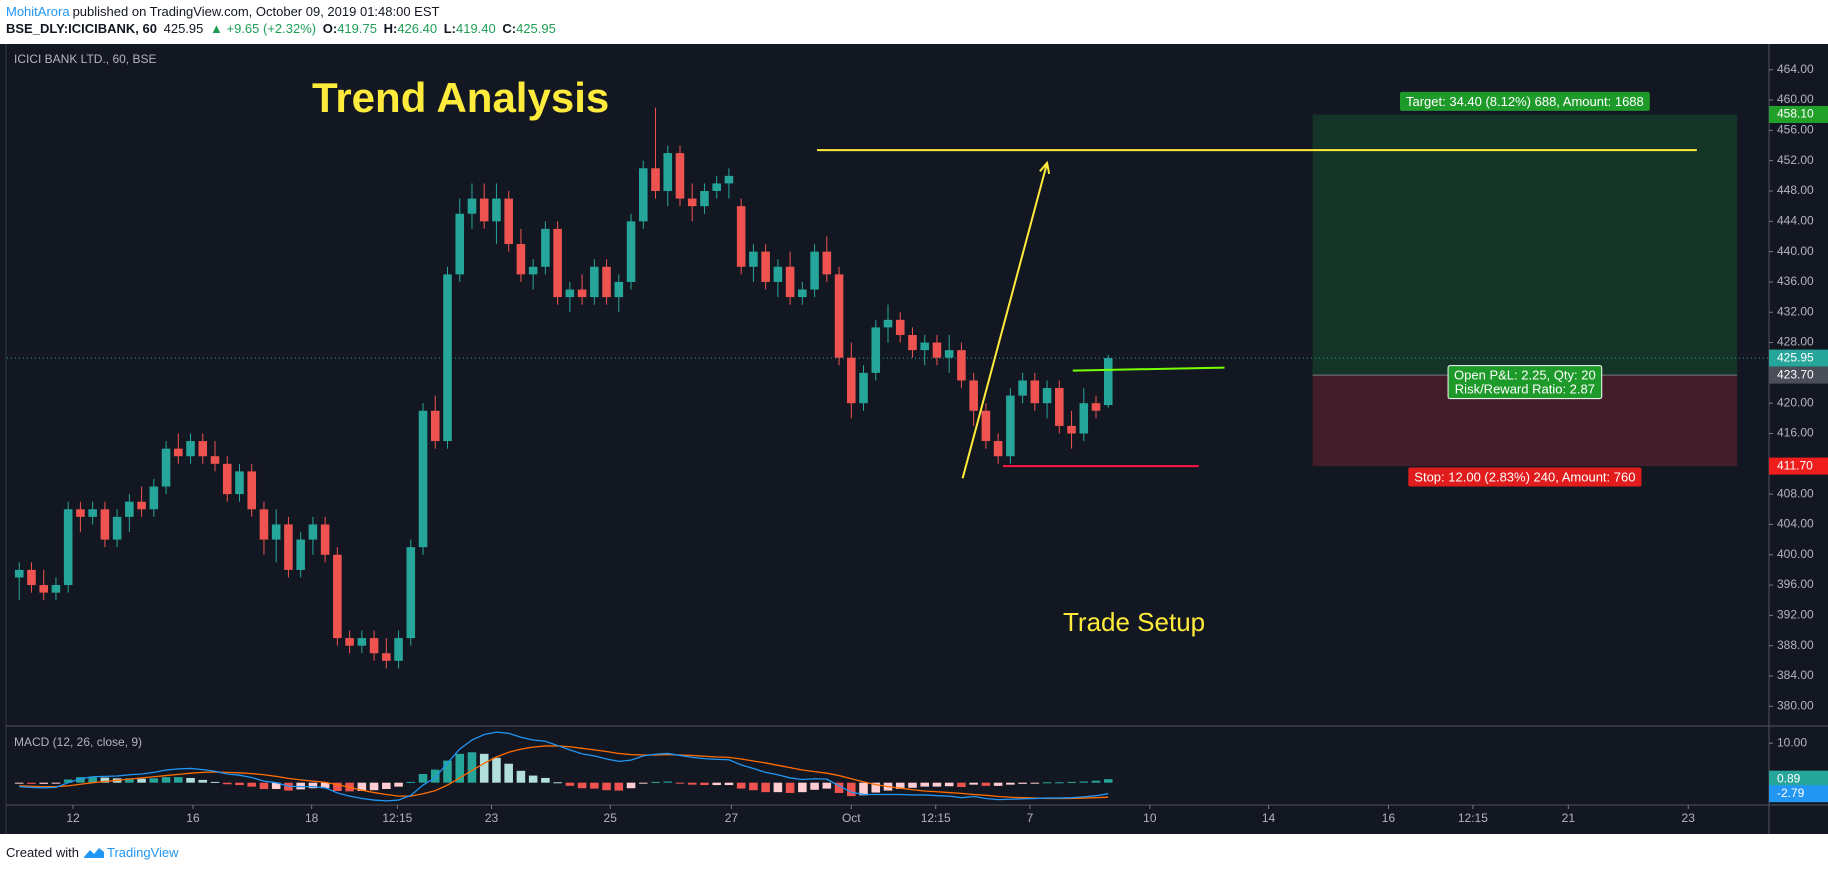  What do you see at coordinates (936, 818) in the screenshot?
I see `x-tick-label: 12:15` at bounding box center [936, 818].